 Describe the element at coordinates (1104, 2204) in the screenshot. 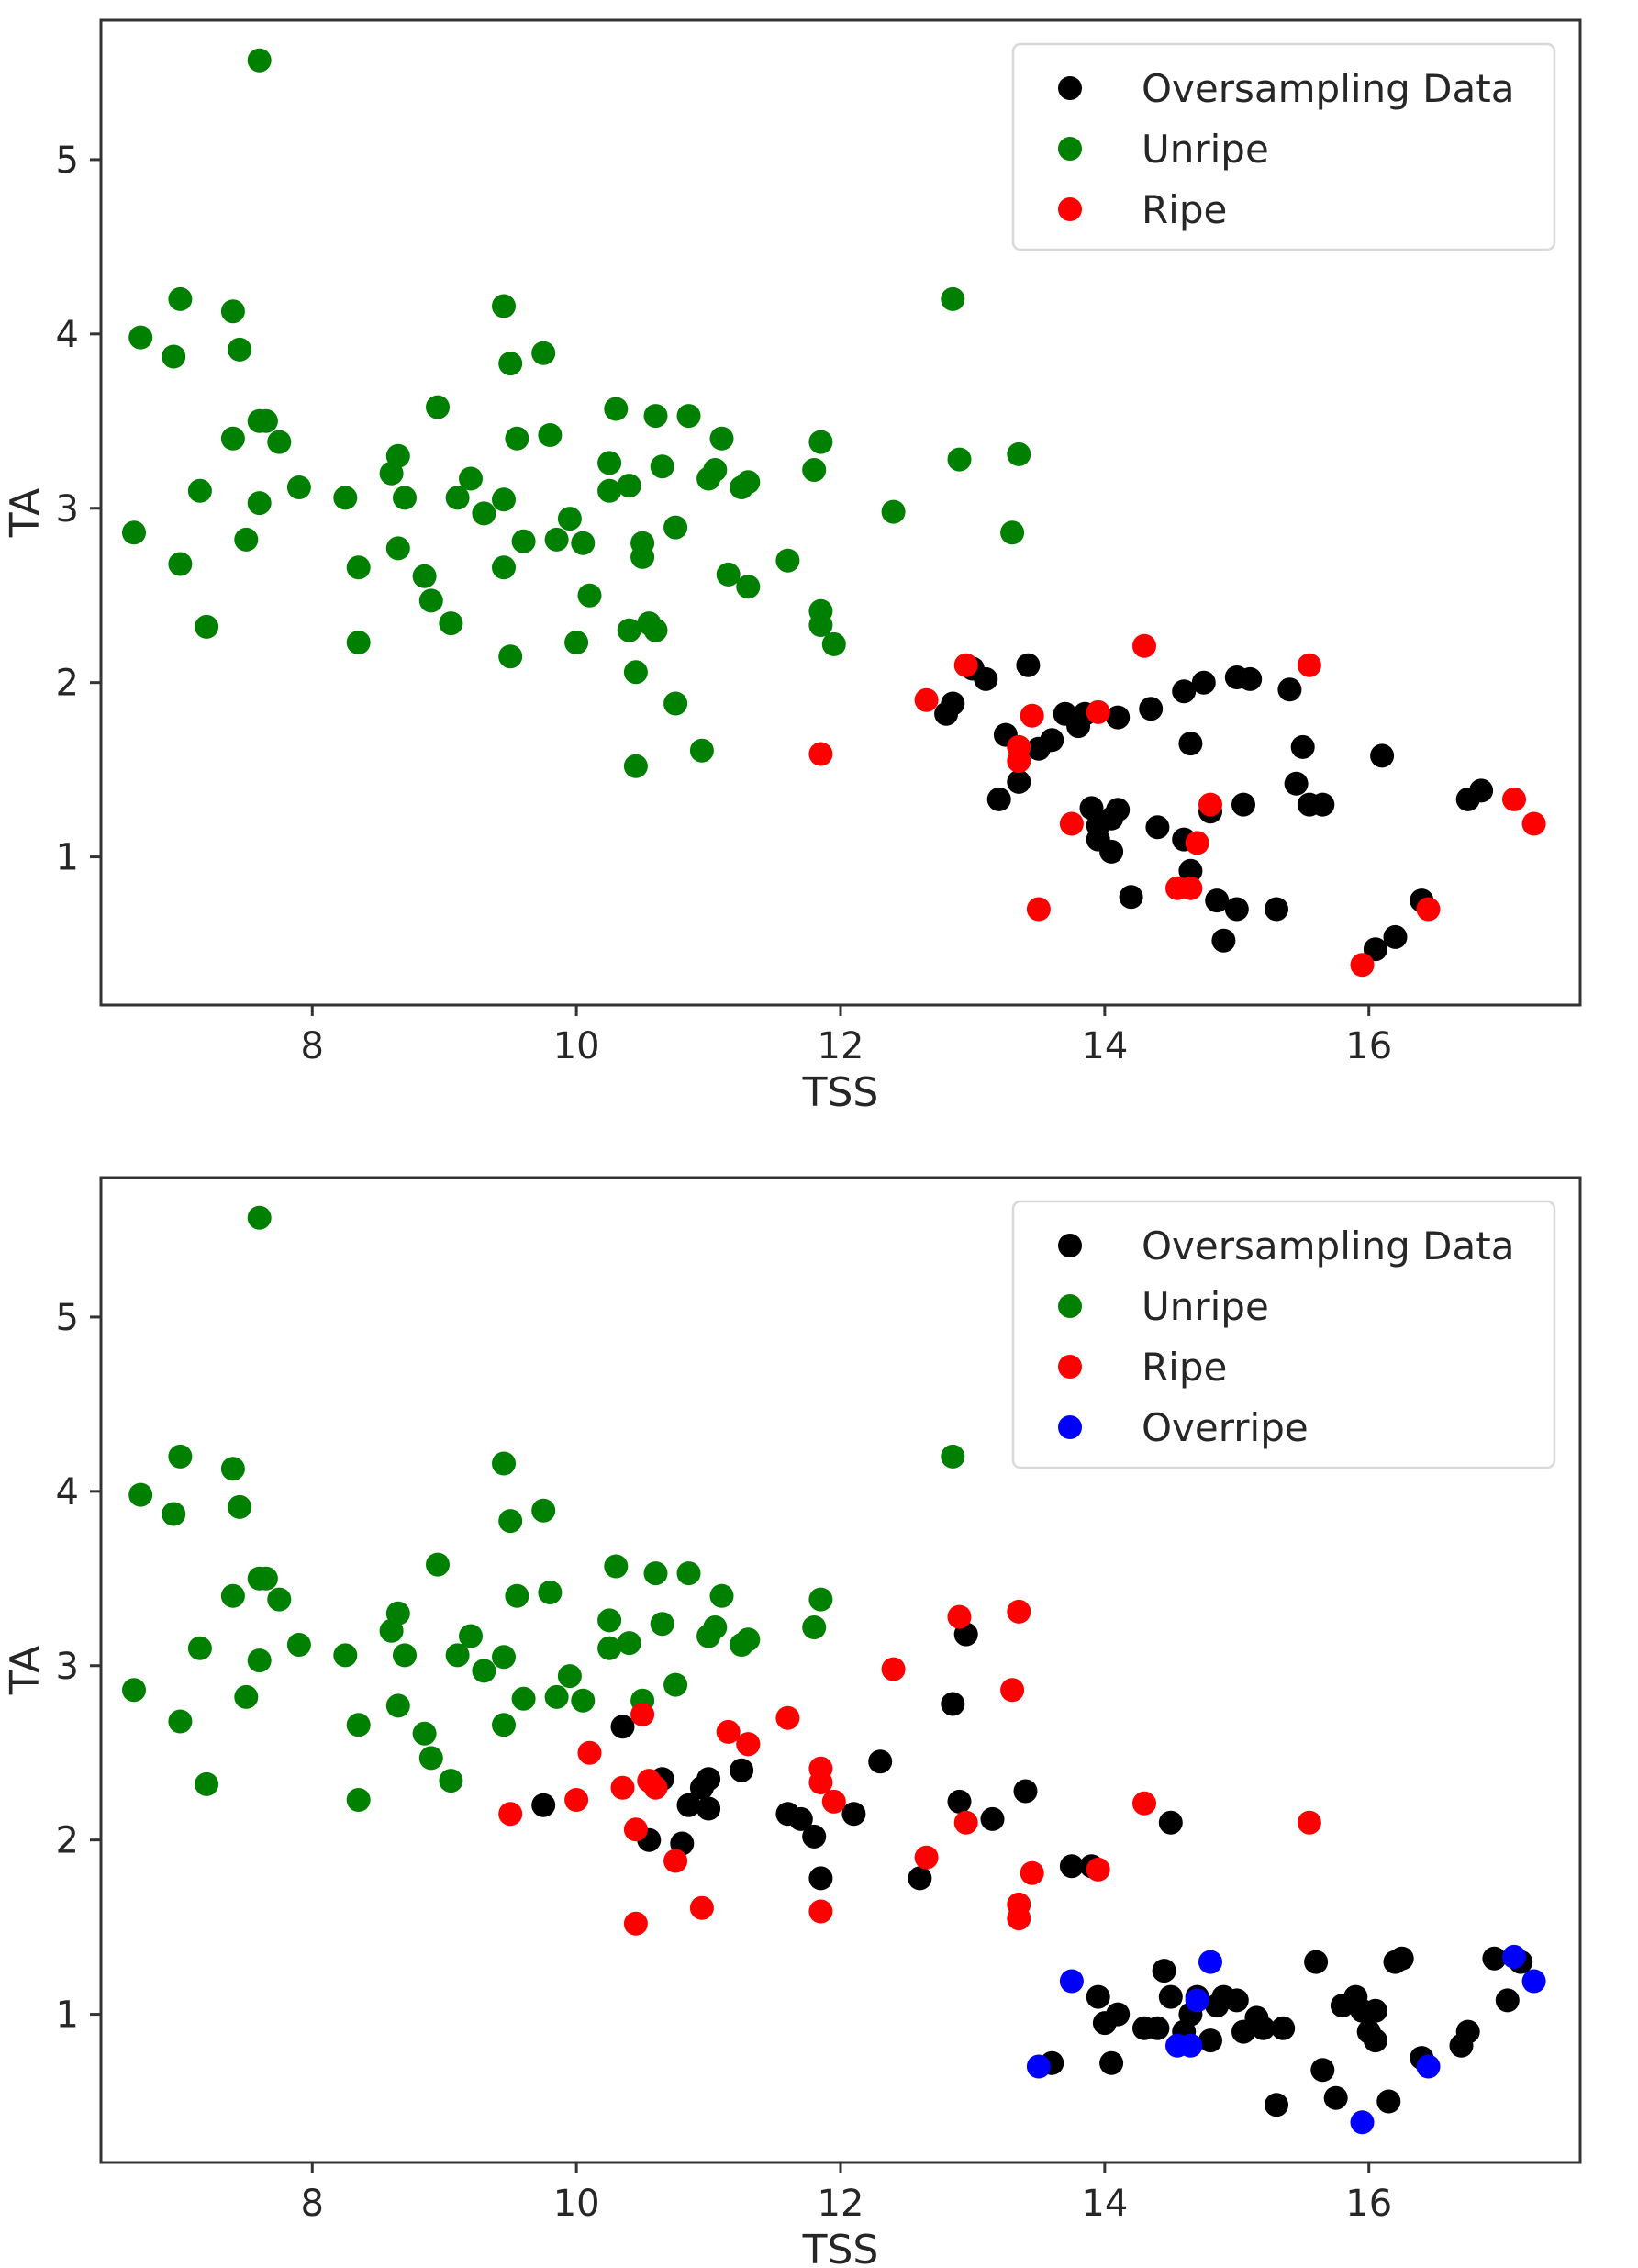

I see `x-tick-label: 14` at that location.